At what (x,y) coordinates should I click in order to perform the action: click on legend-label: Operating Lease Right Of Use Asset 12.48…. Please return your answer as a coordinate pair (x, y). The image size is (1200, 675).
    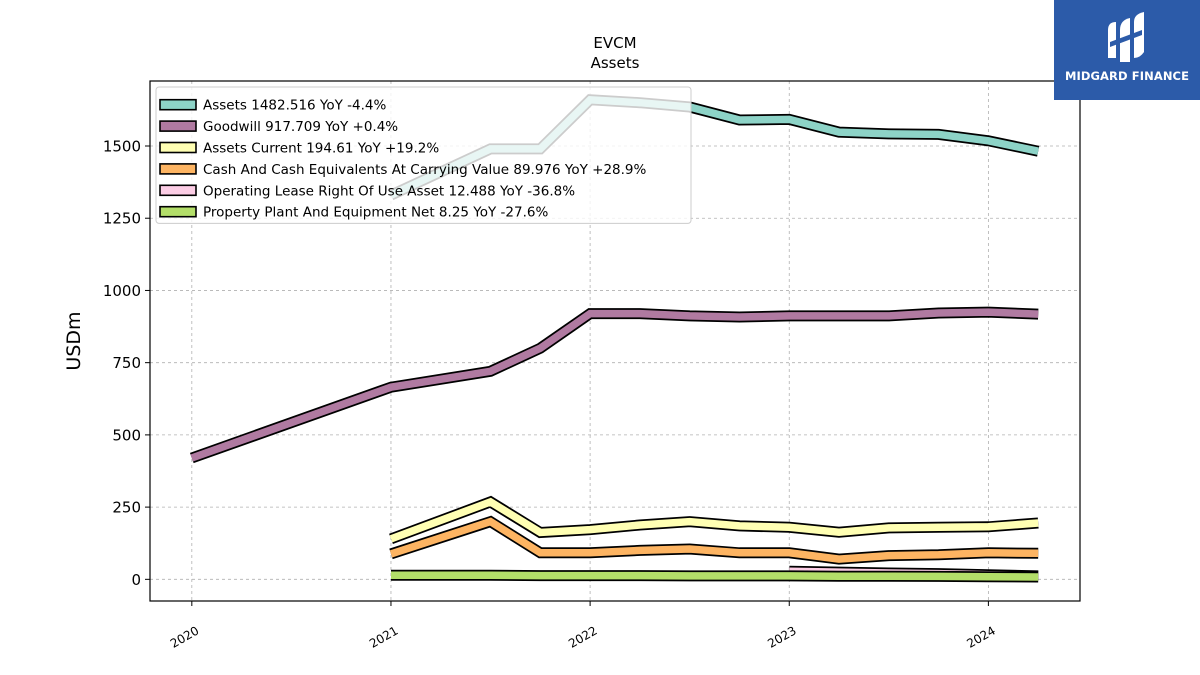
    Looking at the image, I should click on (389, 191).